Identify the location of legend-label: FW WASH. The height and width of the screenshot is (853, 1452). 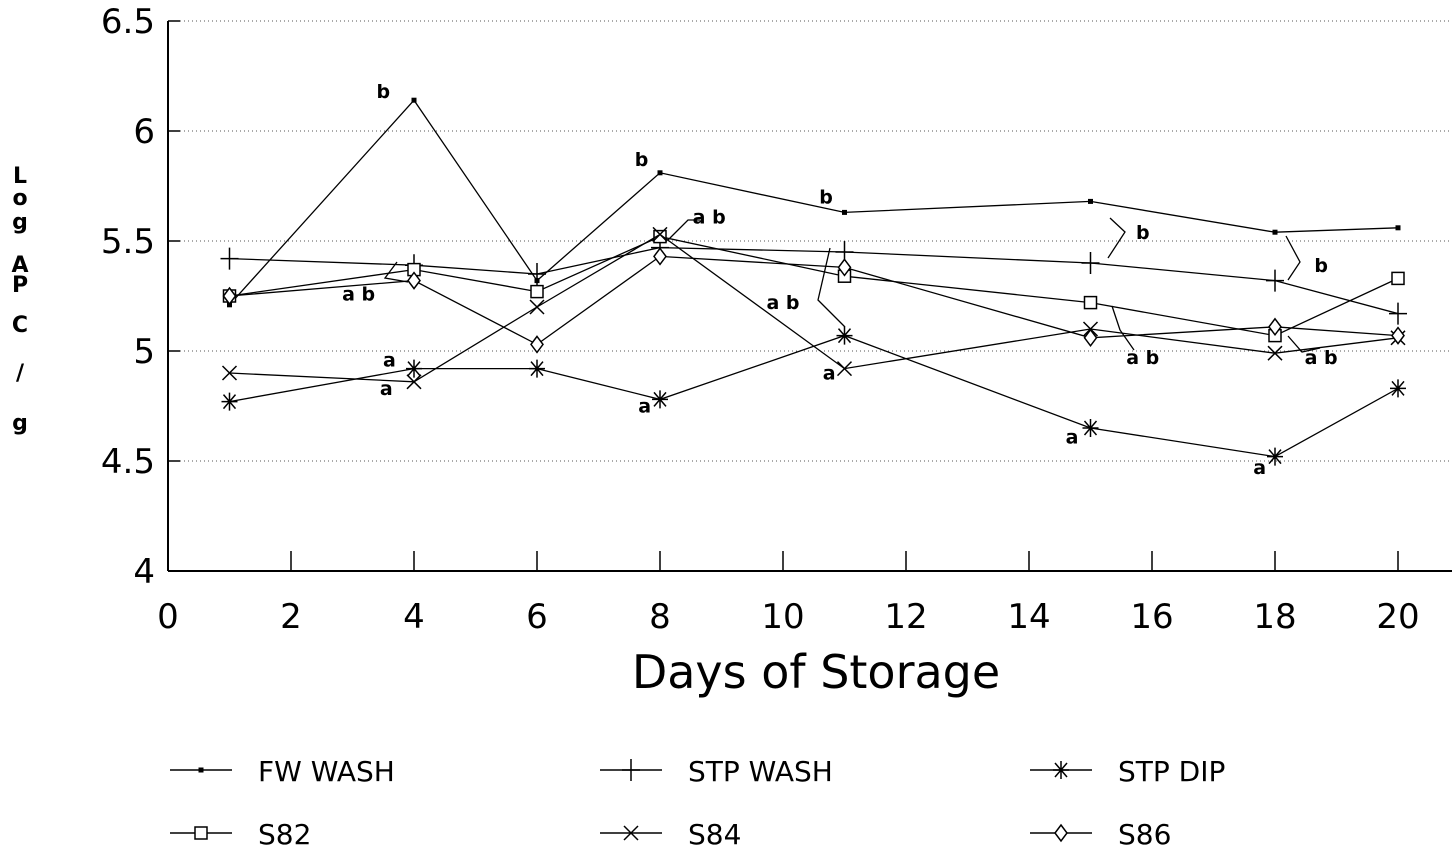
(326, 771).